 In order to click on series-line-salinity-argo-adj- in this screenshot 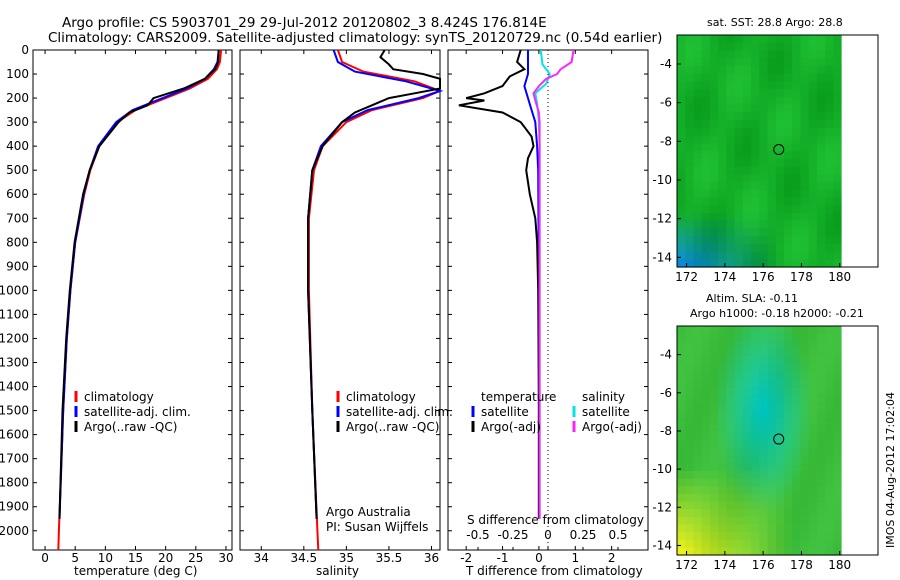, I will do `click(553, 284)`.